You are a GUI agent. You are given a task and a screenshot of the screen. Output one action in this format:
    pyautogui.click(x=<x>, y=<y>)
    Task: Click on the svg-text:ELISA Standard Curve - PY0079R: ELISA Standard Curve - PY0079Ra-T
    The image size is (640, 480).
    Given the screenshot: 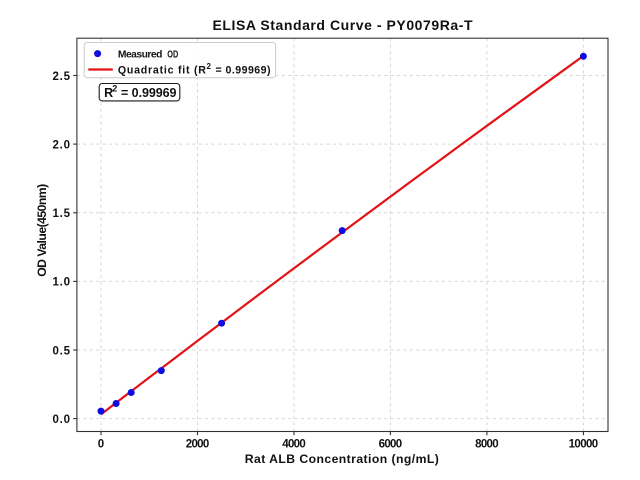 What is the action you would take?
    pyautogui.click(x=343, y=25)
    